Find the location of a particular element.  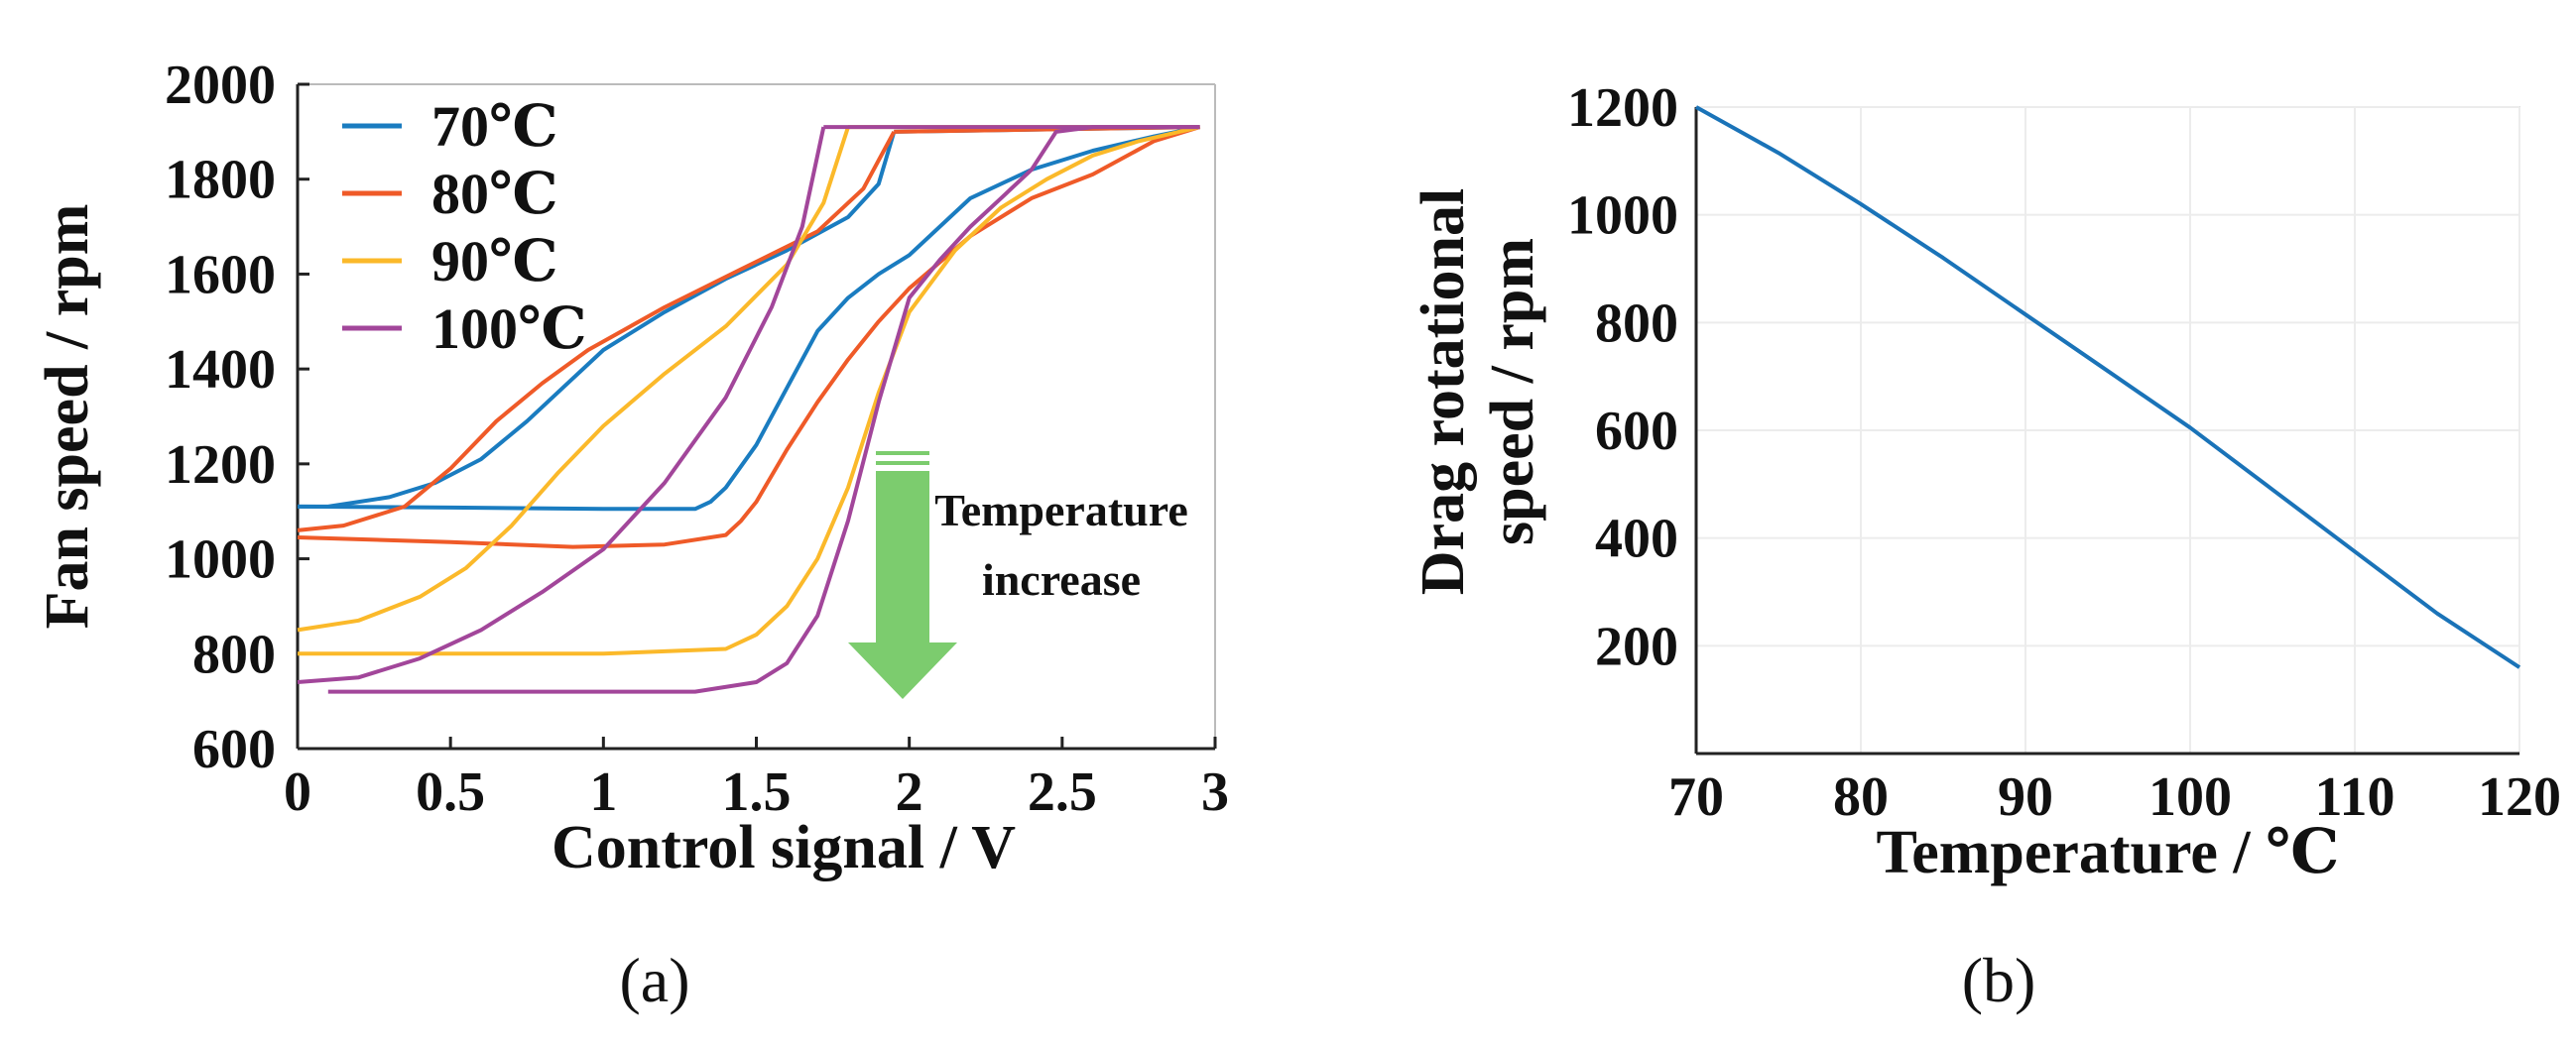

chart-b-x-tick-label: 90 is located at coordinates (2025, 797).